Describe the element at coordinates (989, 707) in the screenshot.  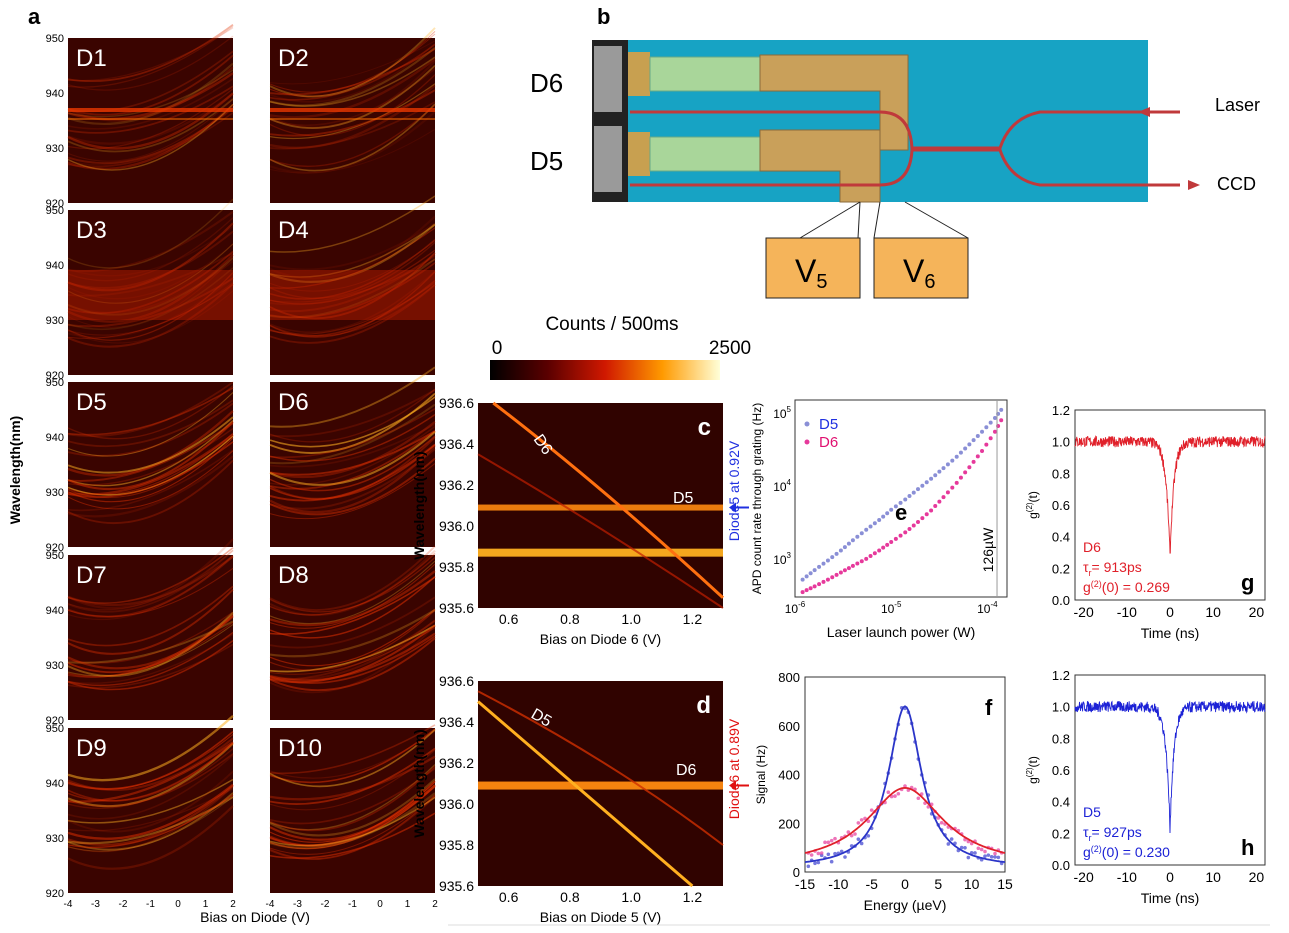
I see `f-letter: f` at that location.